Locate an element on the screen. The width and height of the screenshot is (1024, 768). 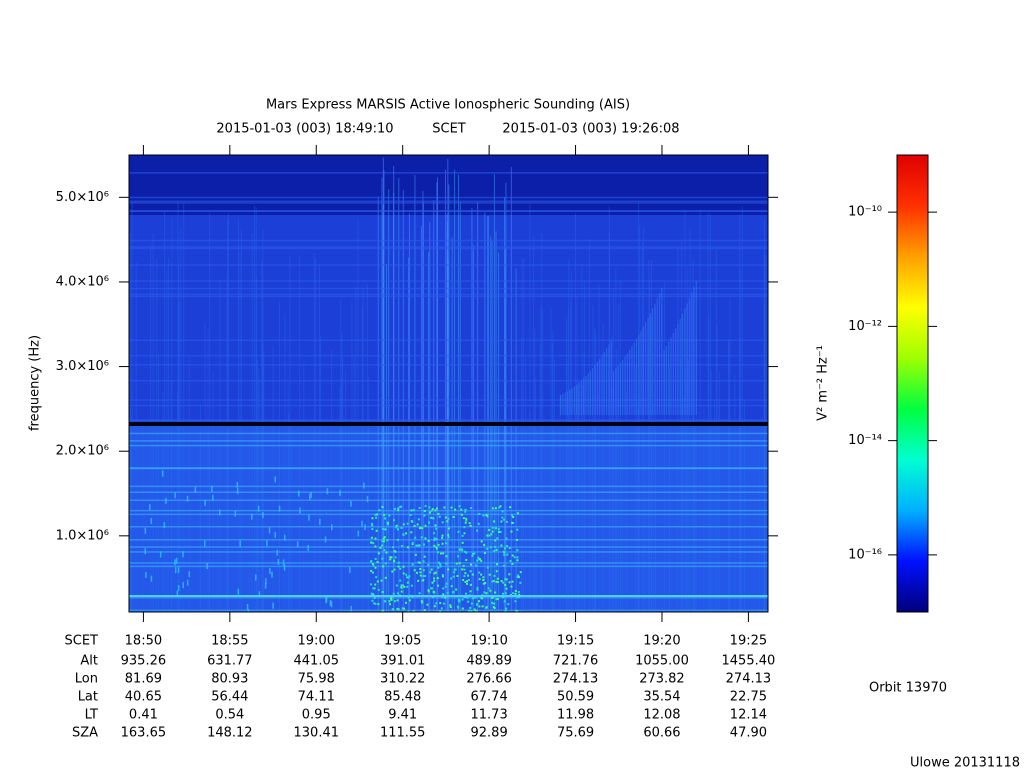
ephemeris-value: 1055.00 is located at coordinates (662, 661).